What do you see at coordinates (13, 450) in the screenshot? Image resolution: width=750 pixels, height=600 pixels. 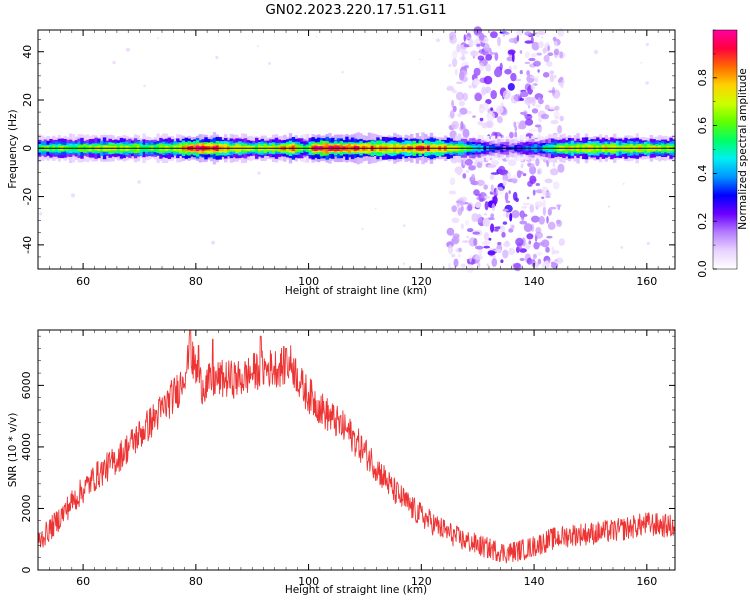 I see `snr-y-label: SNR (10 * v/v)` at bounding box center [13, 450].